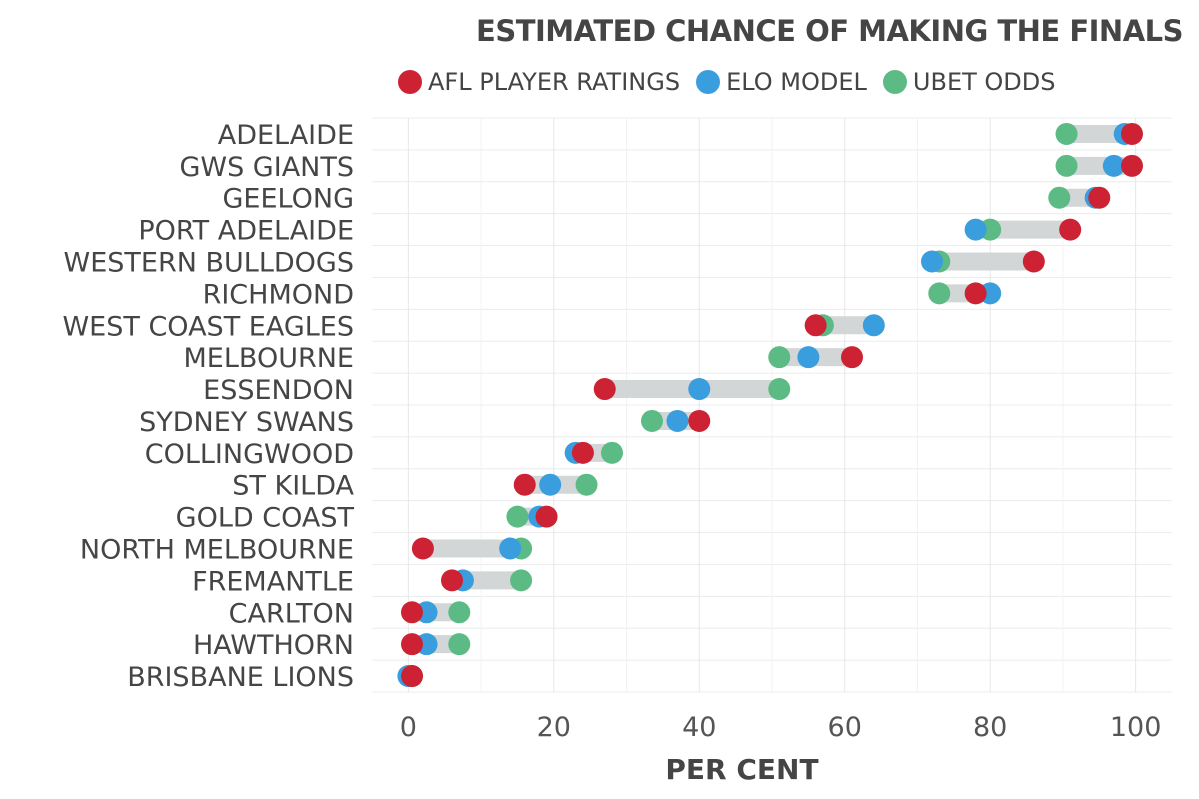  What do you see at coordinates (412, 644) in the screenshot?
I see `point-afl-player-ratings-hawthorn` at bounding box center [412, 644].